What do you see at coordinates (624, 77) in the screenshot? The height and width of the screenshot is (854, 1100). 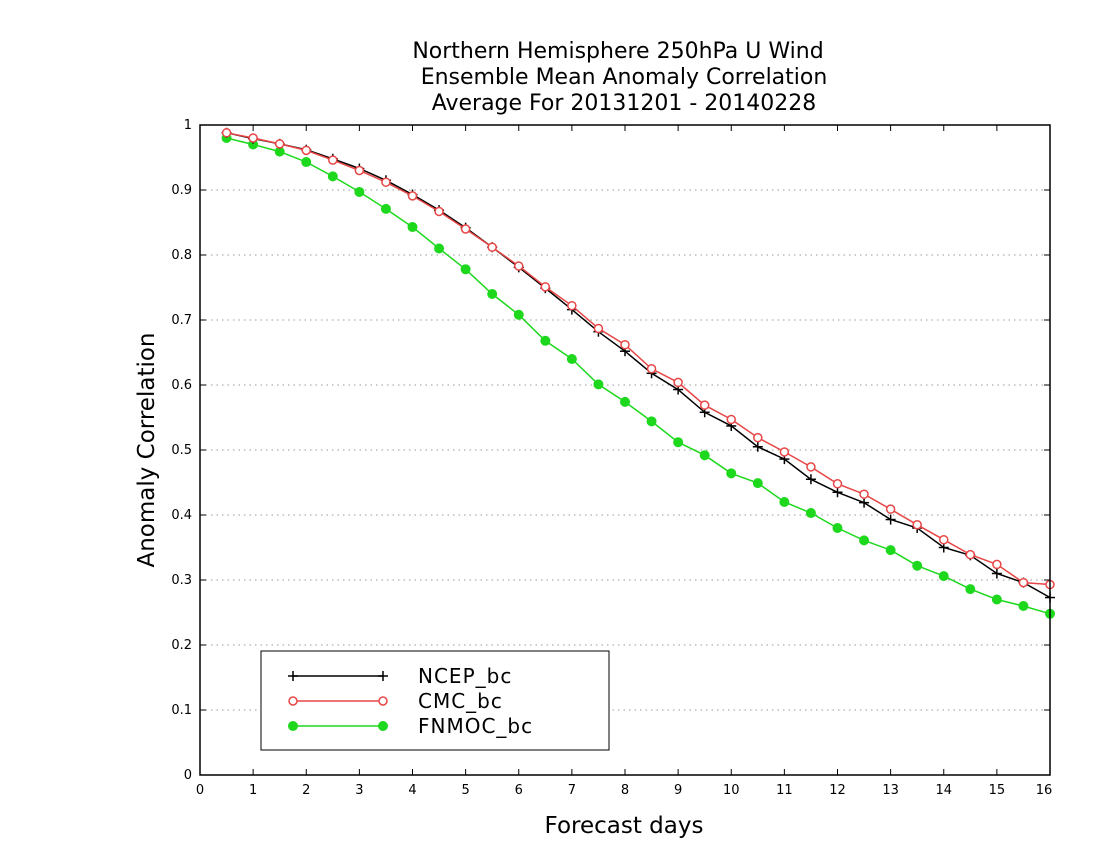 I see `title-line-2: Ensemble Mean Anomaly Correlation` at bounding box center [624, 77].